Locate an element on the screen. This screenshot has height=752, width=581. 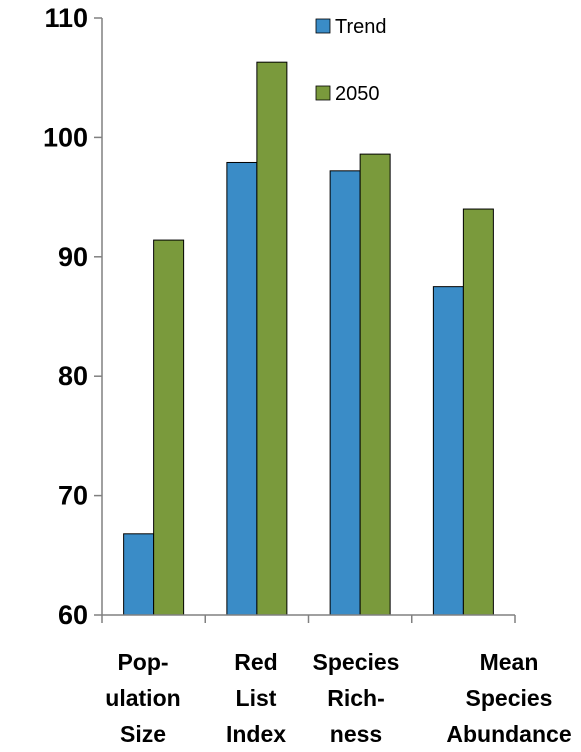
y-tick-label: 80 is located at coordinates (73, 376).